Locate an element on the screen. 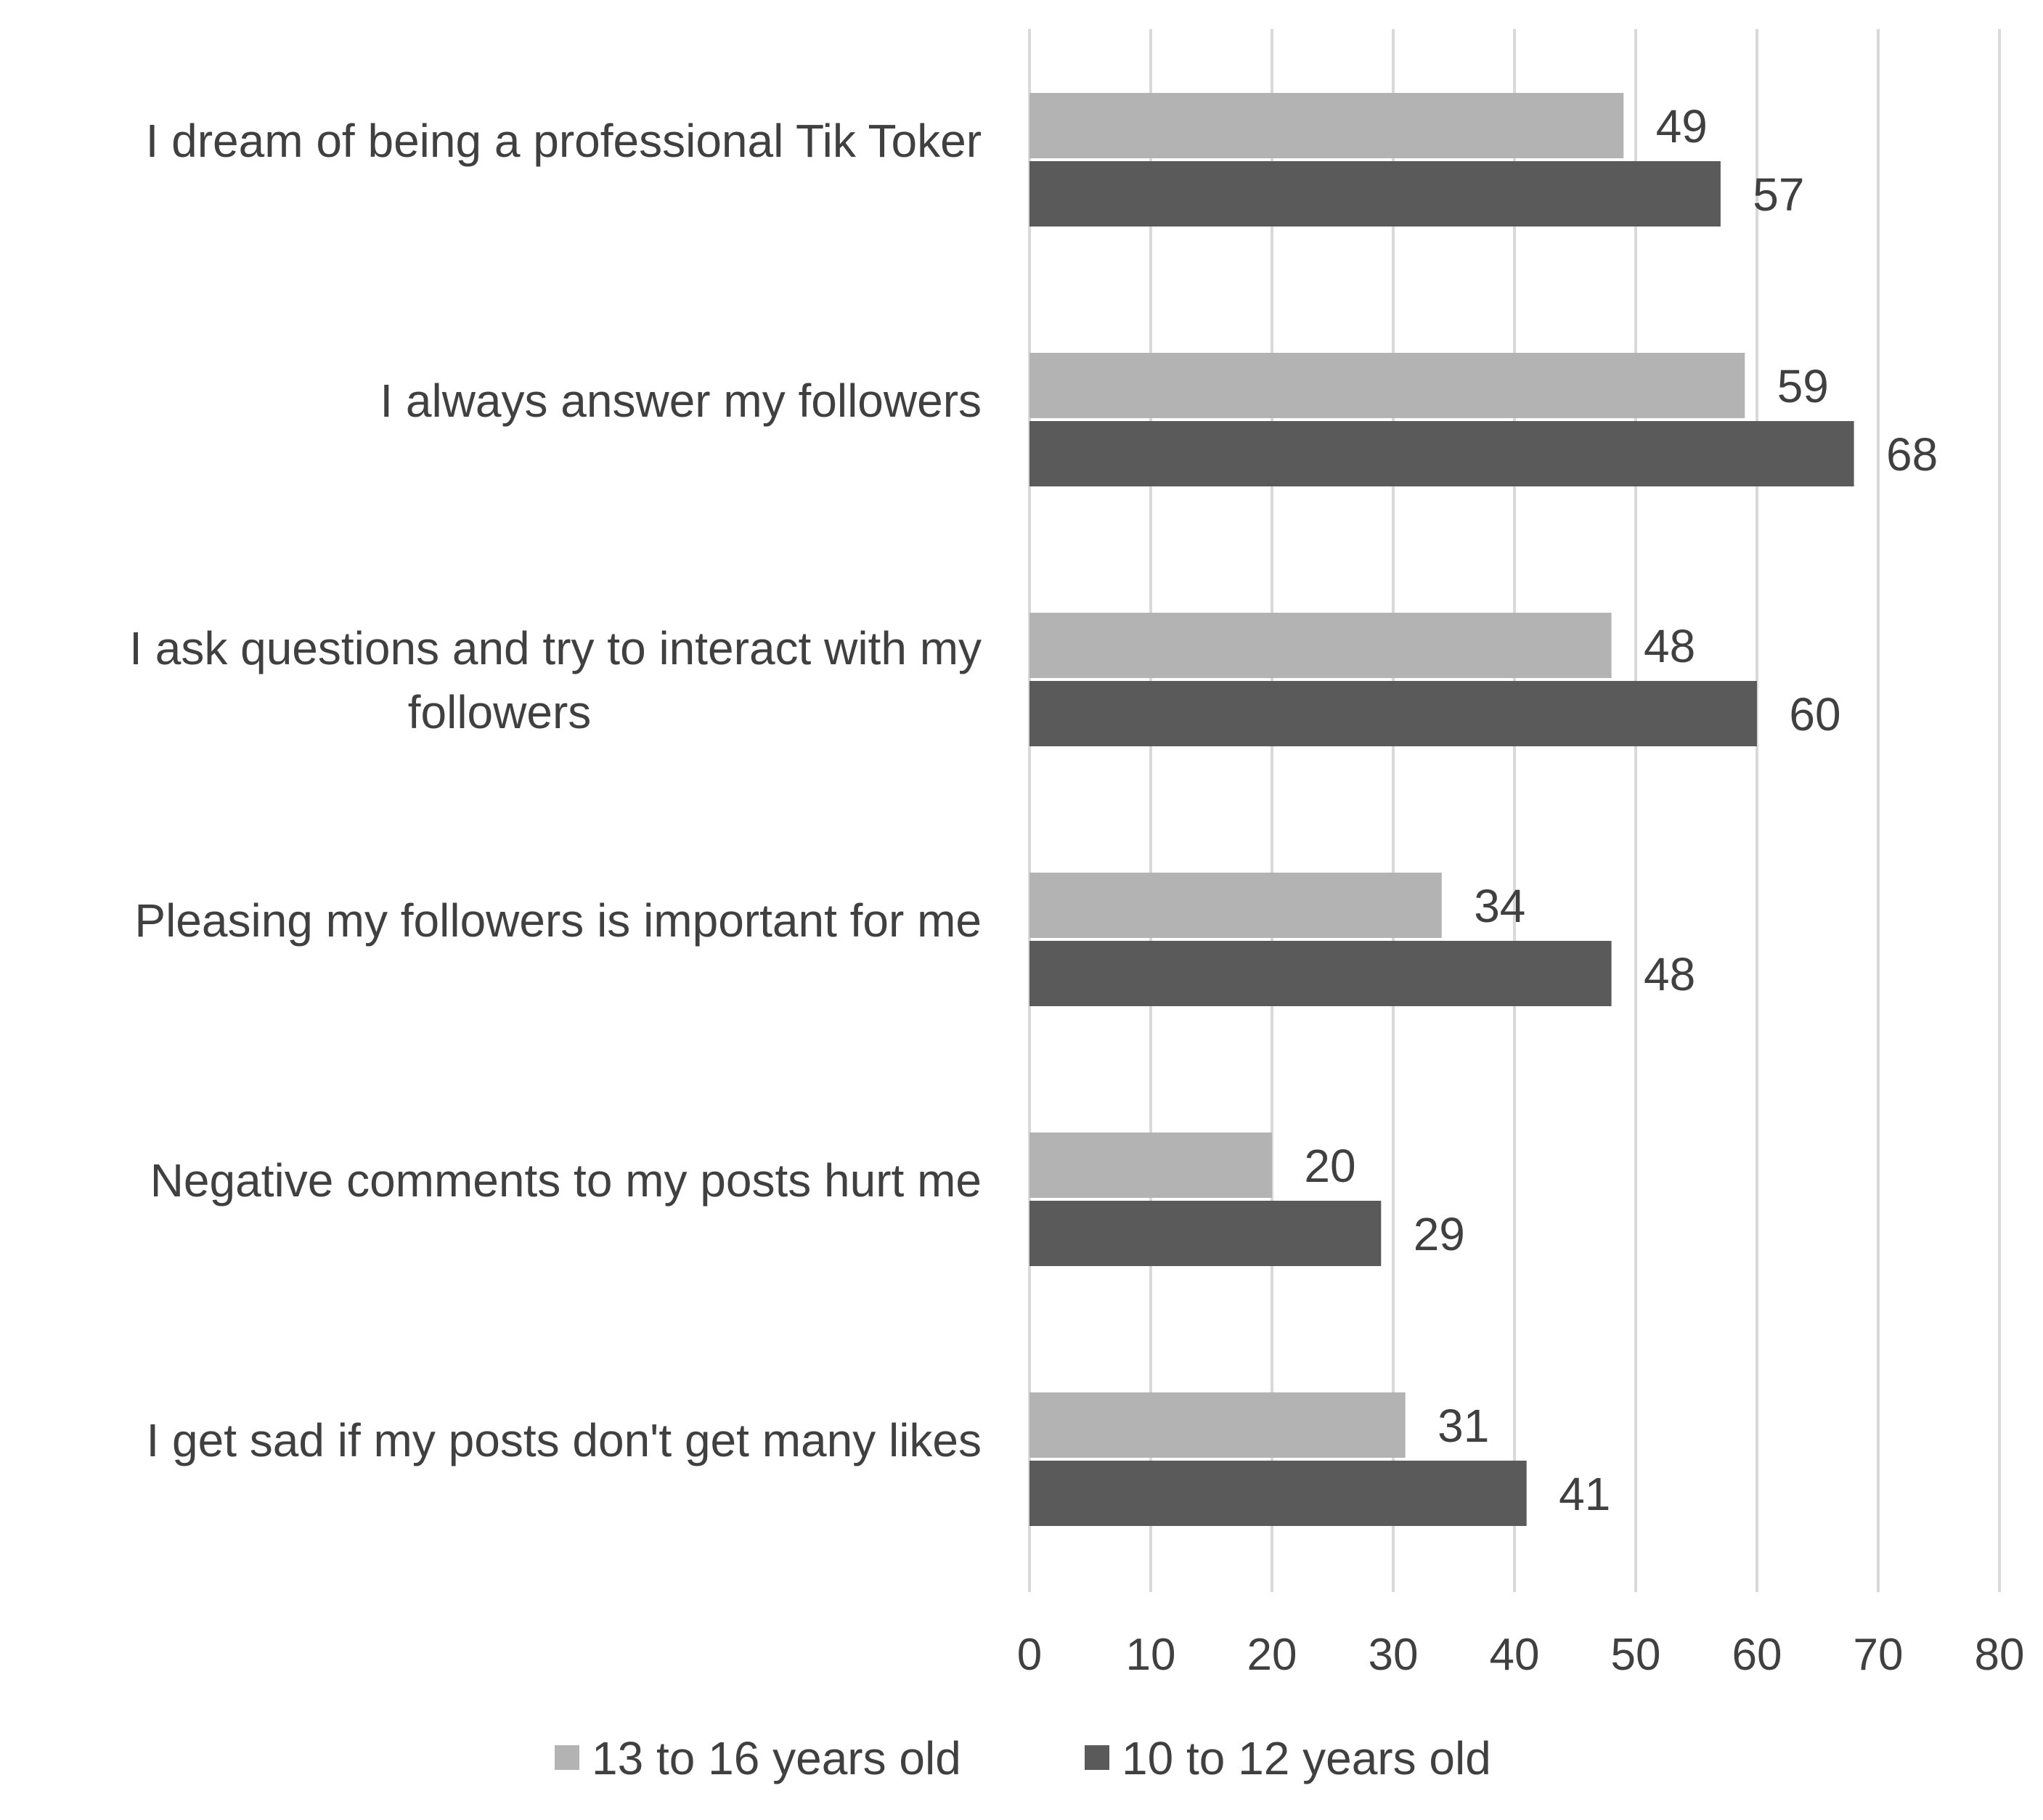  x-tick-label: 60 is located at coordinates (1757, 1655).